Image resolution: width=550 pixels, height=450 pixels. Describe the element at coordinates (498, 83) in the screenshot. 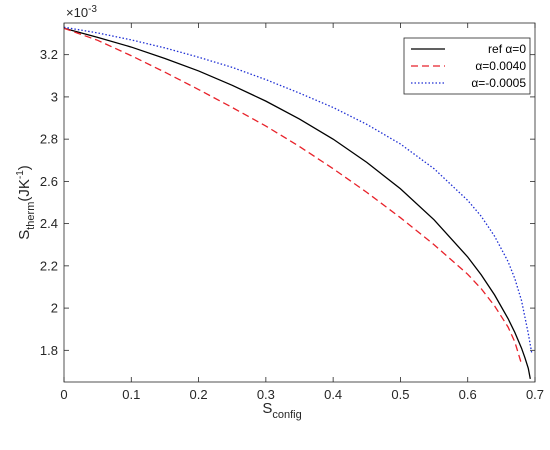

I see `legend-label-3: α=-0.0005` at that location.